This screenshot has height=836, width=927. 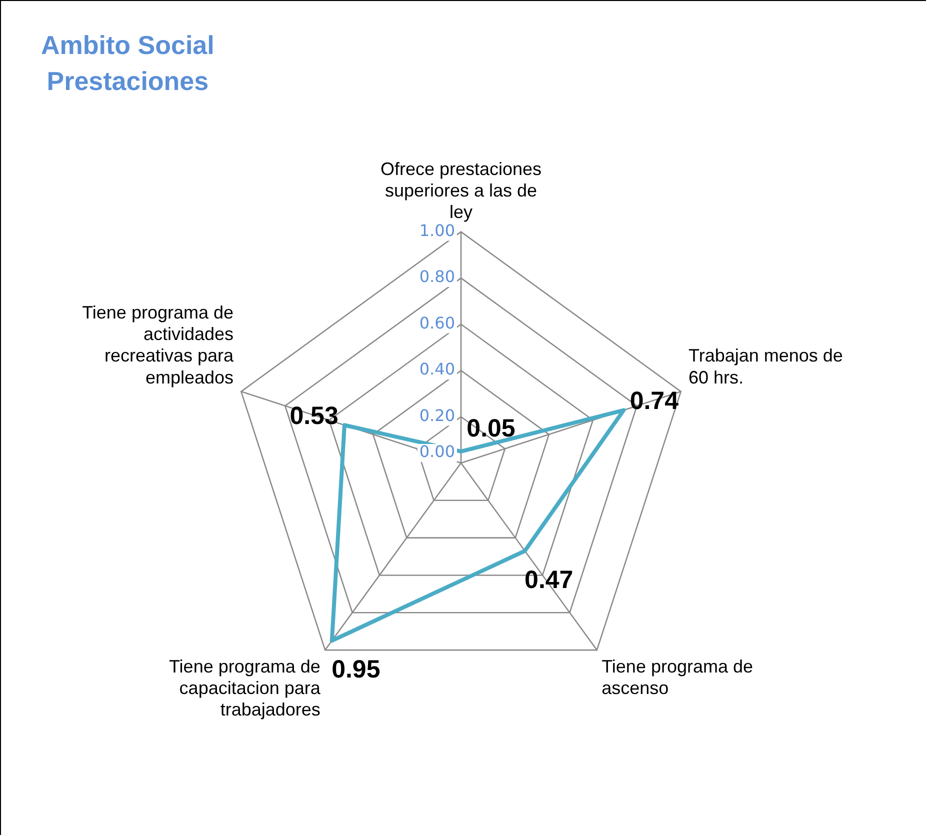 I want to click on spoke-label: Tiene programa de actividades recreativas para empleados, so click(x=158, y=345).